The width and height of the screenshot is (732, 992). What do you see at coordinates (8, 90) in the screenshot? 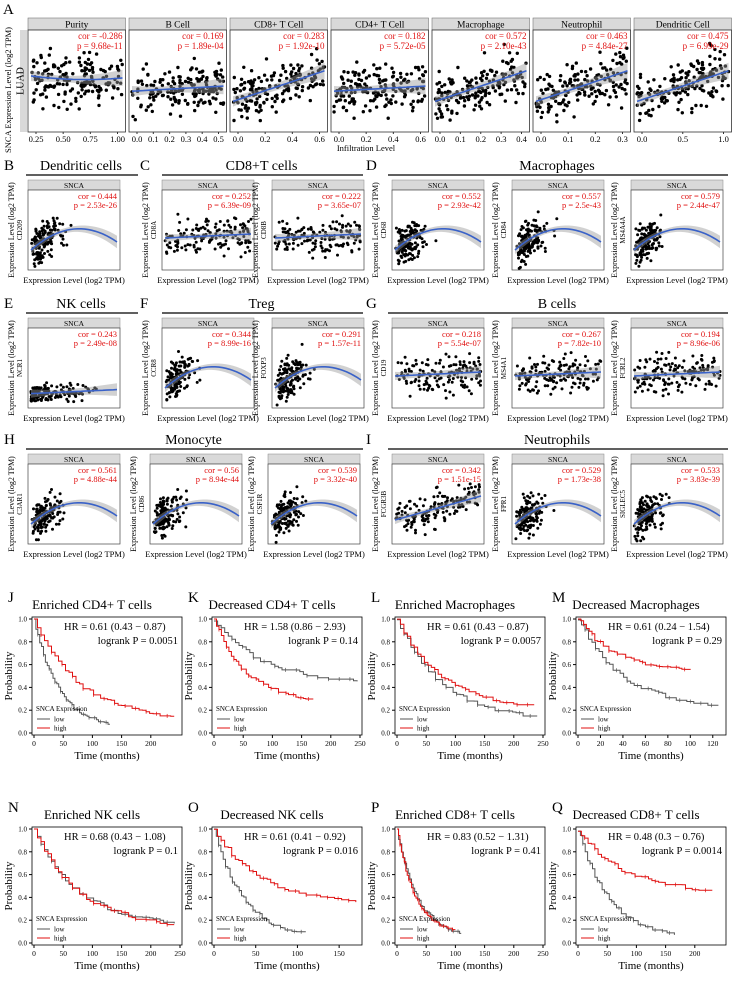
I see `y-axis-label: SNCA Expression Level (log2 TPM)` at bounding box center [8, 90].